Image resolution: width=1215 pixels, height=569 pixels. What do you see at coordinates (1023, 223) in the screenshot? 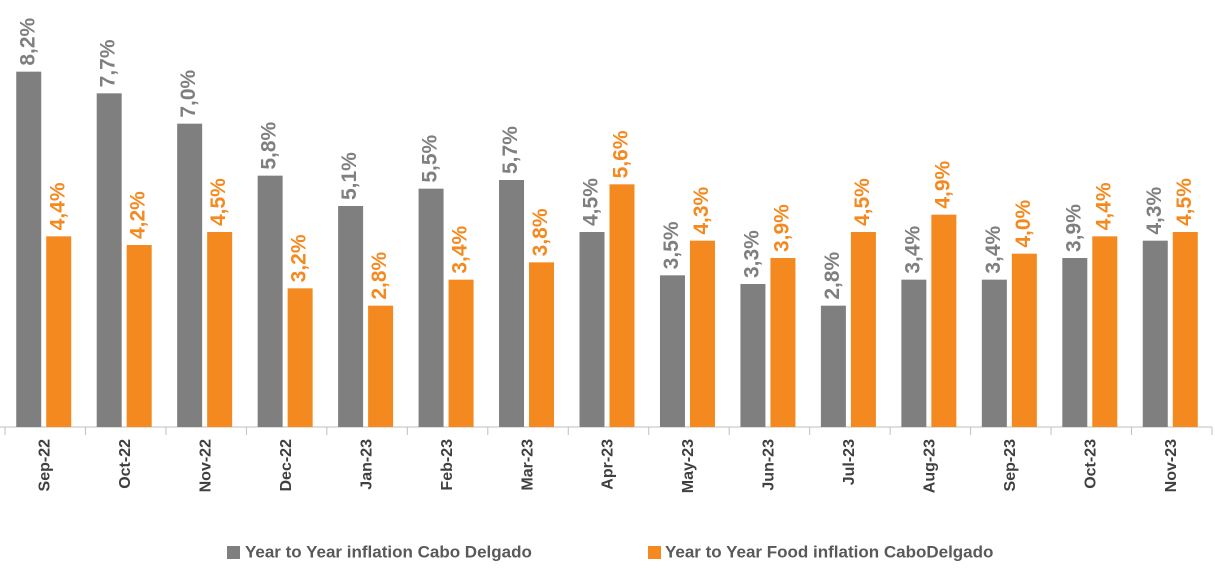
I see `value-label: 4,0%` at bounding box center [1023, 223].